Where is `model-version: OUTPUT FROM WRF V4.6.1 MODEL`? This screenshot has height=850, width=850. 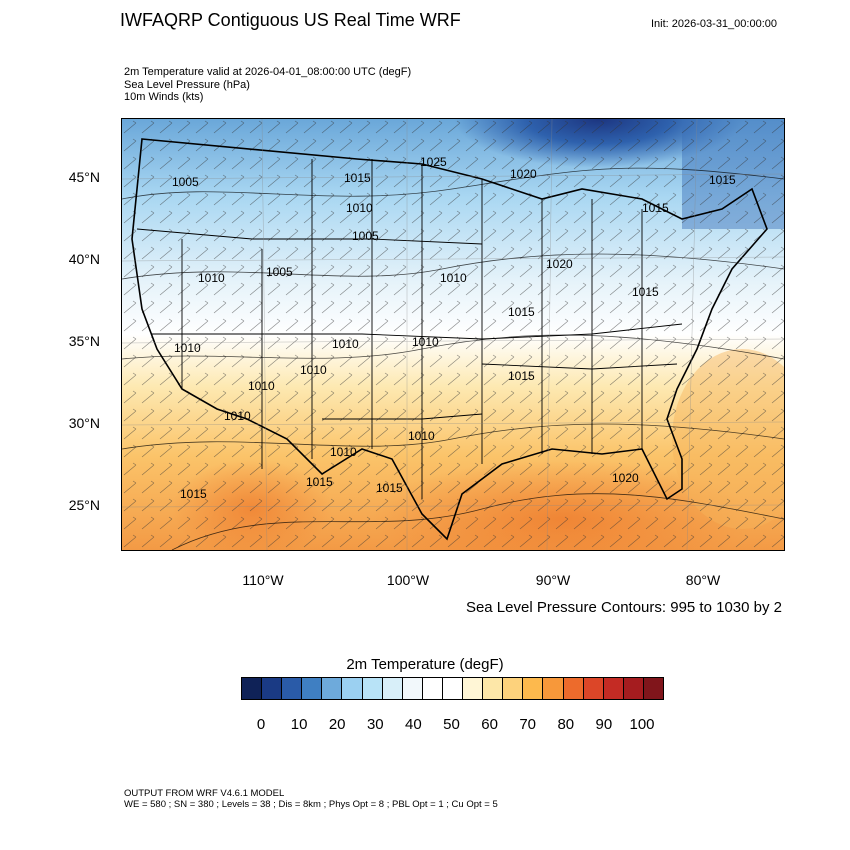 model-version: OUTPUT FROM WRF V4.6.1 MODEL is located at coordinates (204, 793).